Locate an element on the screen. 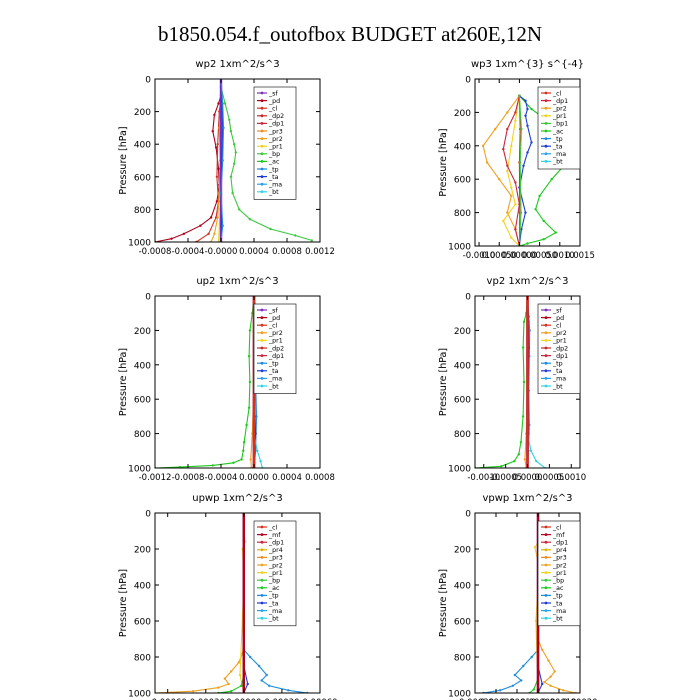  legend-label: _bt is located at coordinates (273, 192).